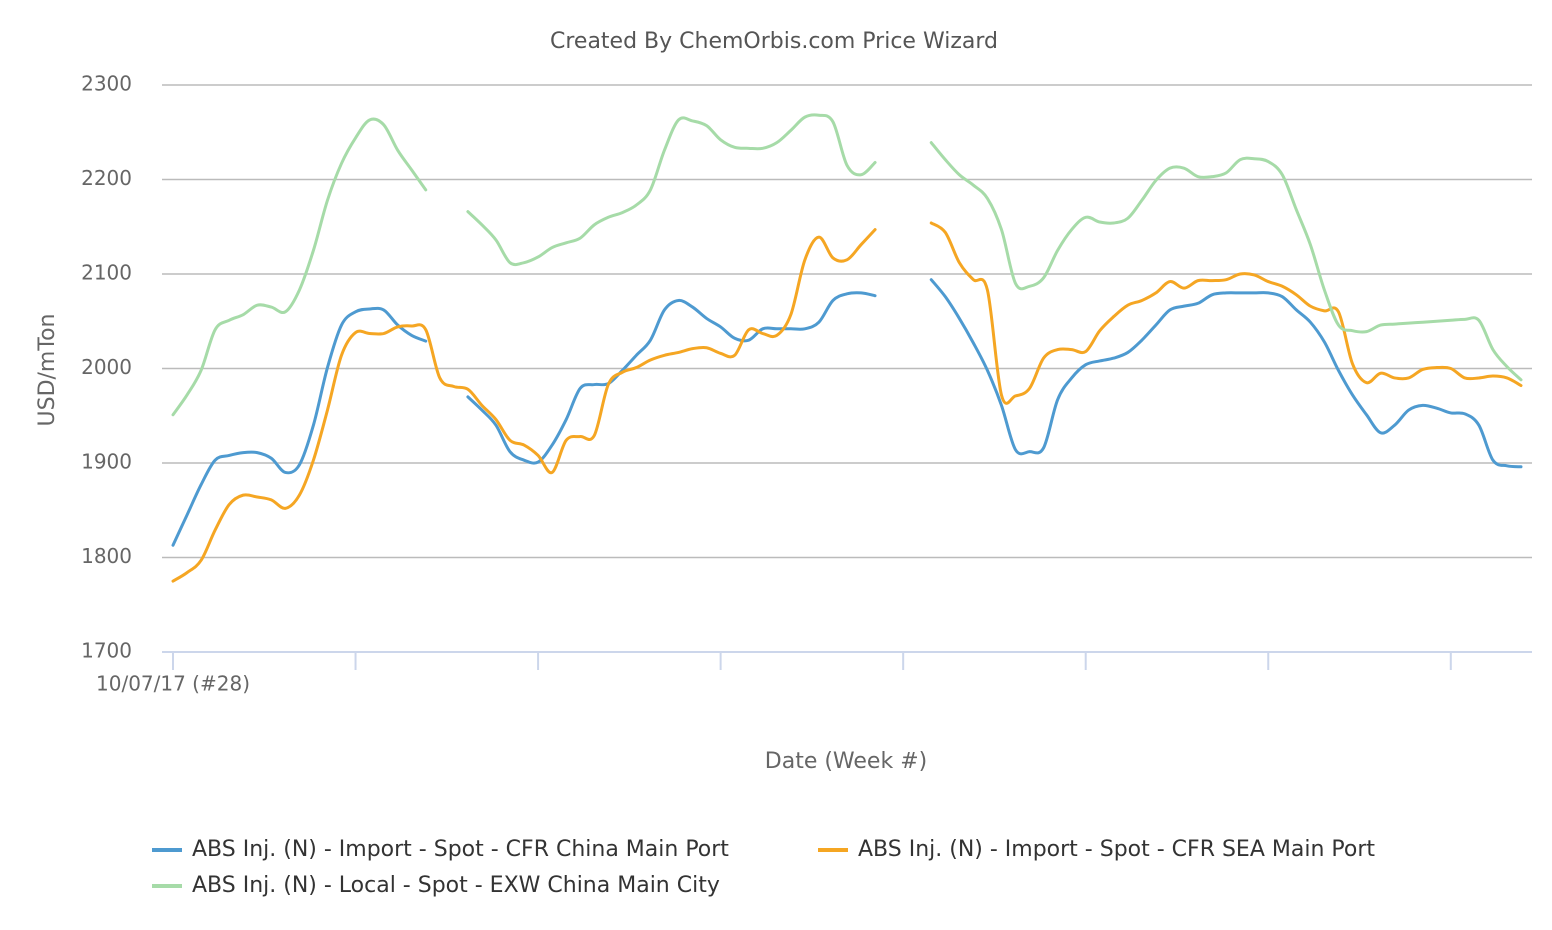 This screenshot has width=1552, height=930. Describe the element at coordinates (846, 761) in the screenshot. I see `x-axis-label: Date (Week #)` at that location.